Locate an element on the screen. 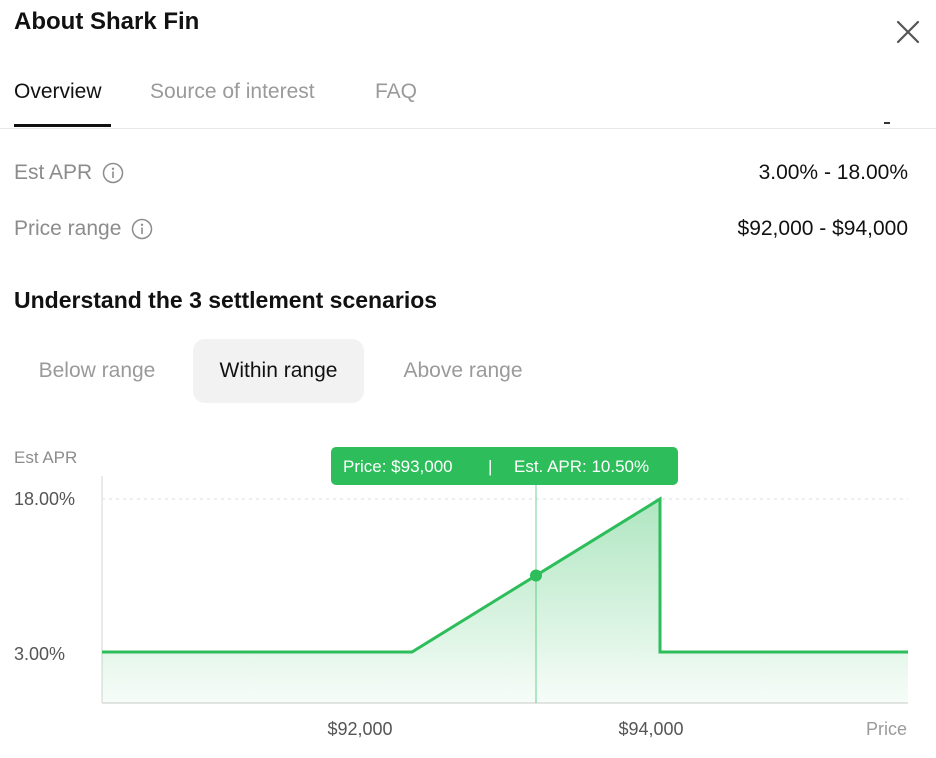 The width and height of the screenshot is (936, 758). est-apr-row: Est APR 3.00% - 18.00% is located at coordinates (461, 173).